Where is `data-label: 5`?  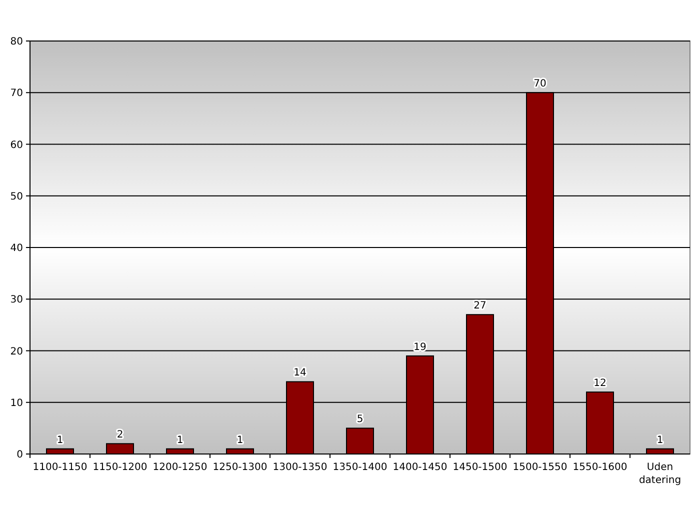 data-label: 5 is located at coordinates (360, 420).